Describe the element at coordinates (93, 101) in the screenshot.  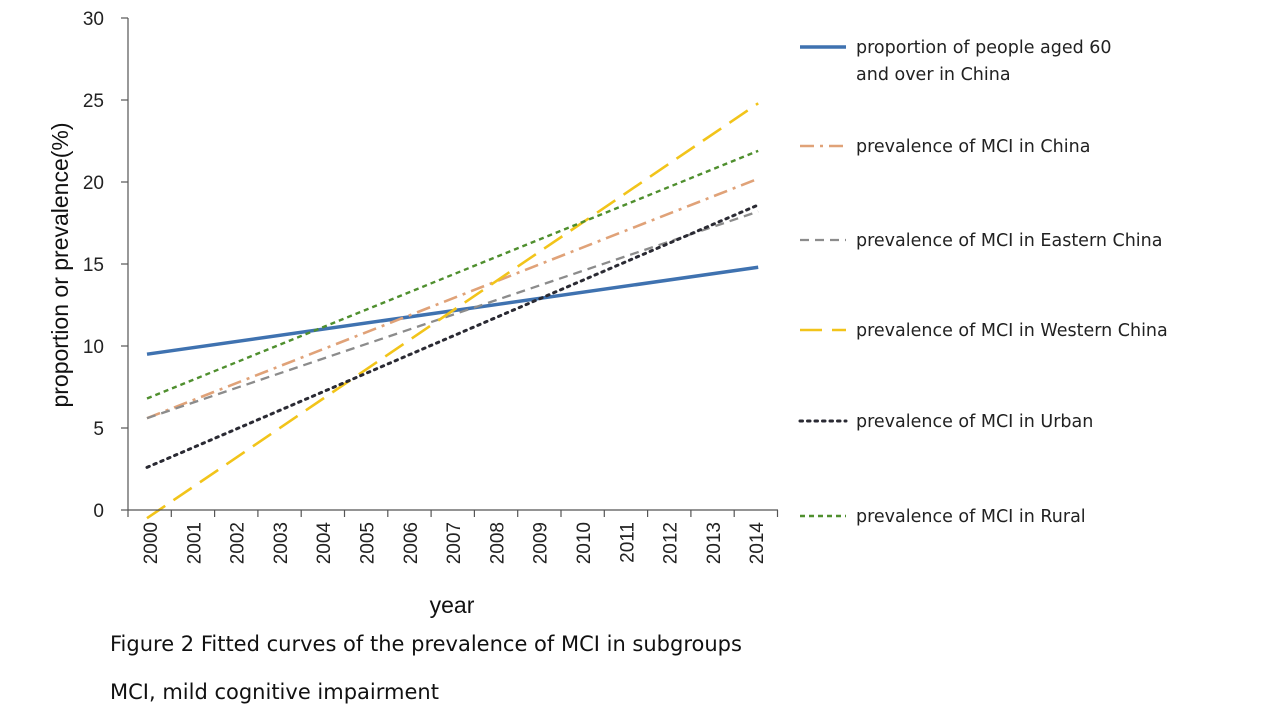
I see `y-tick-label: 25` at that location.